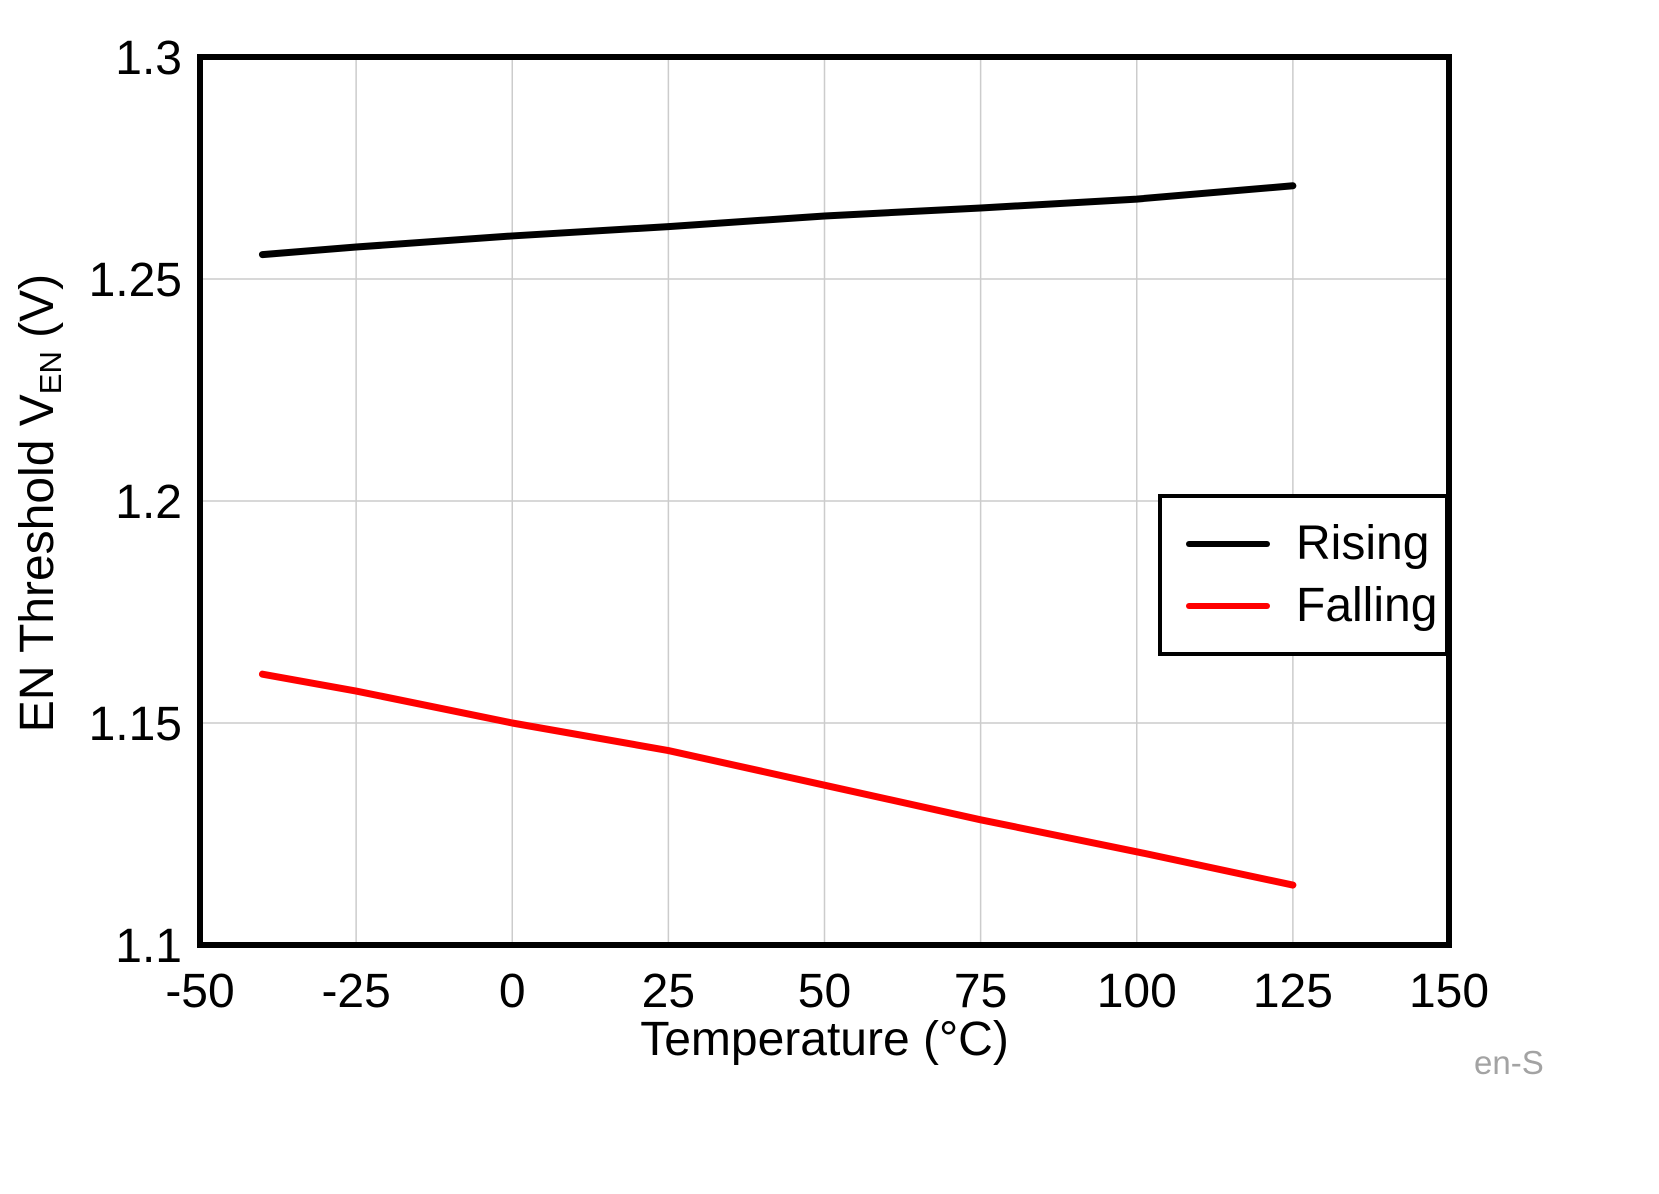 The width and height of the screenshot is (1659, 1194). Describe the element at coordinates (1449, 991) in the screenshot. I see `x-tick-label: 150` at that location.